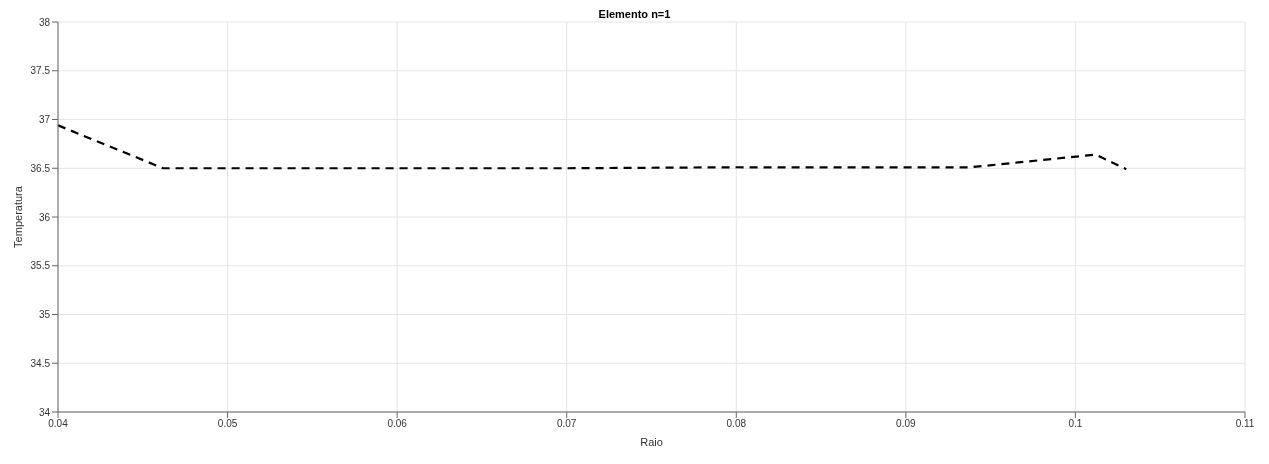 This screenshot has height=464, width=1269. Describe the element at coordinates (44, 217) in the screenshot. I see `y-tick-label: 36` at that location.